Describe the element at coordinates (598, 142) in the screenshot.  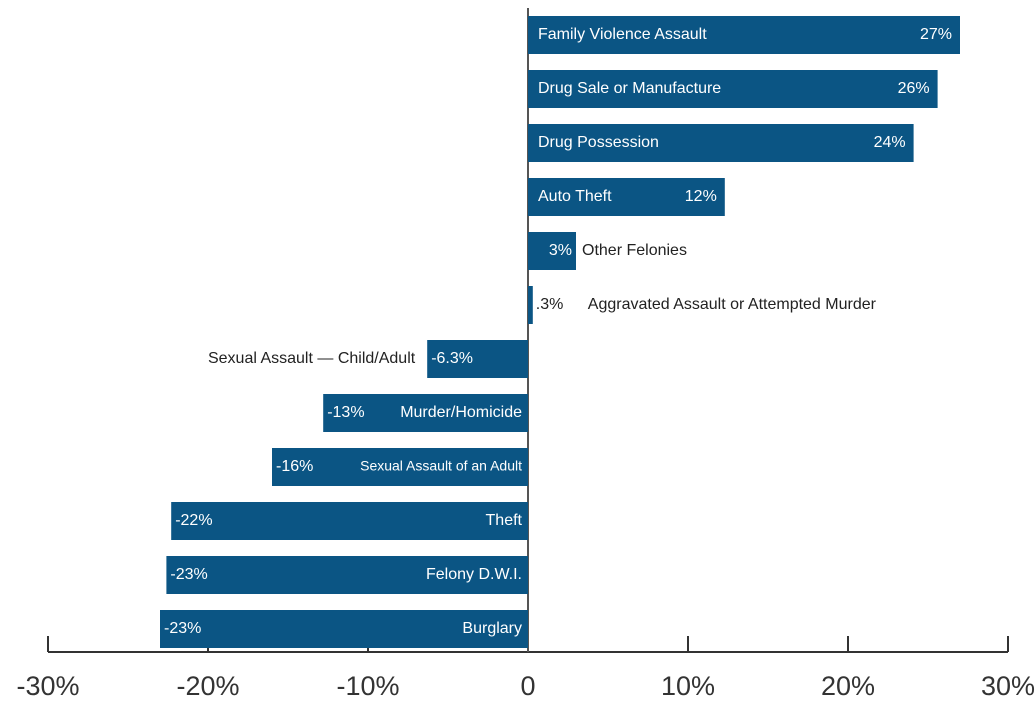
I see `category-label: Drug Possession` at that location.